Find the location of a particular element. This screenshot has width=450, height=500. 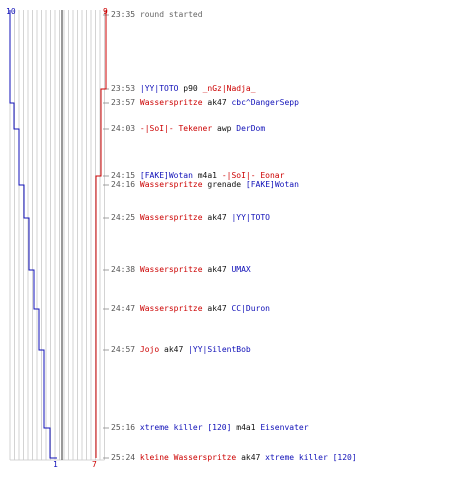

event-row: 23:35 round started is located at coordinates (157, 15).